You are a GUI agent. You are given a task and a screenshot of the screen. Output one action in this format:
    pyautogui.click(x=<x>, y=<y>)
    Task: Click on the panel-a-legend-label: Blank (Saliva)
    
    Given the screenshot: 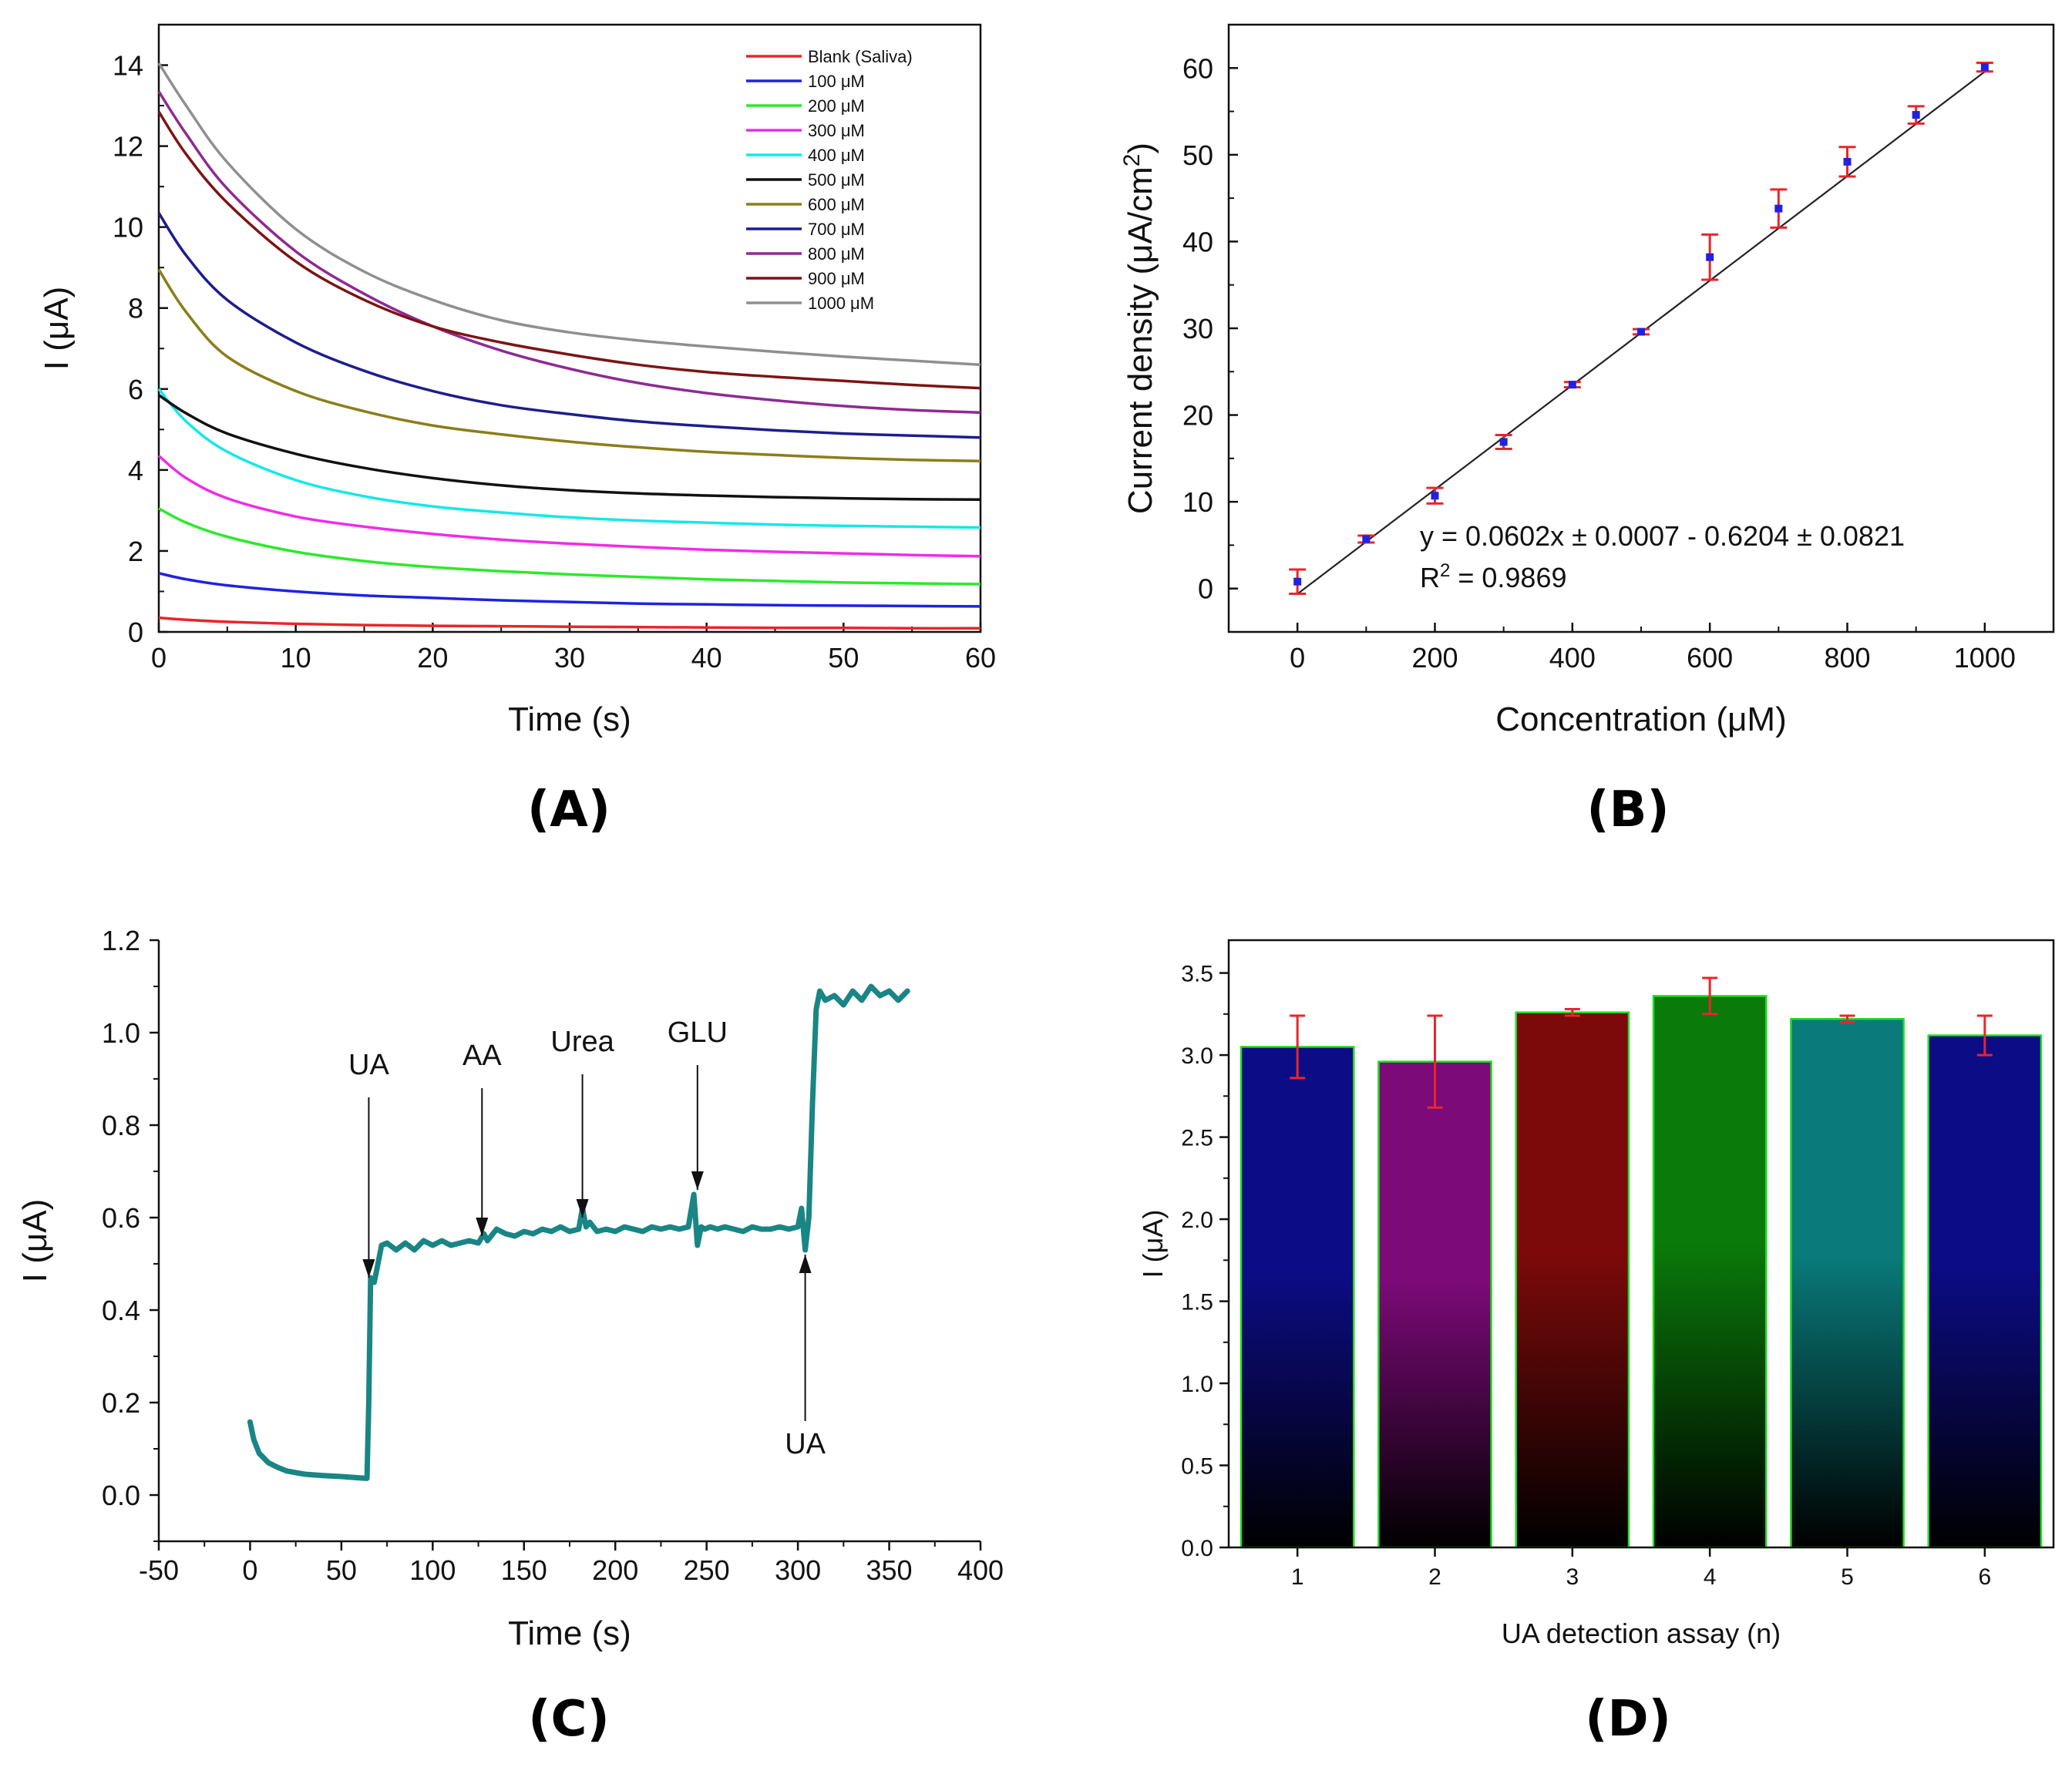 What is the action you would take?
    pyautogui.click(x=861, y=57)
    